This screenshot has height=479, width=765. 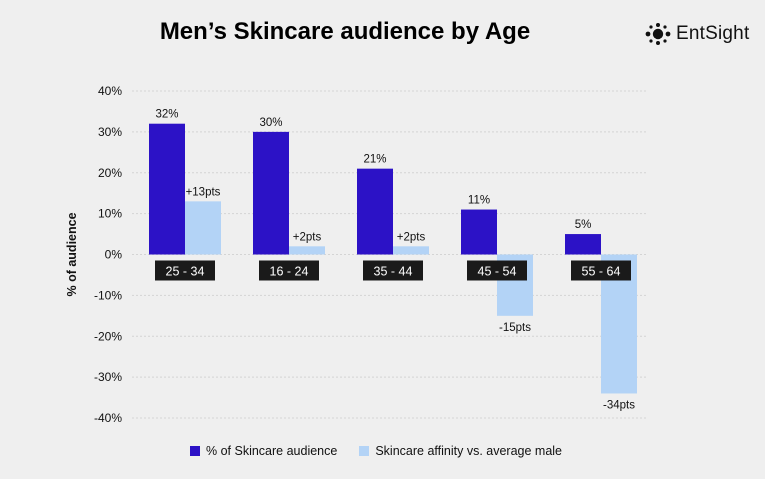 What do you see at coordinates (108, 295) in the screenshot?
I see `y-tick-label: -10%` at bounding box center [108, 295].